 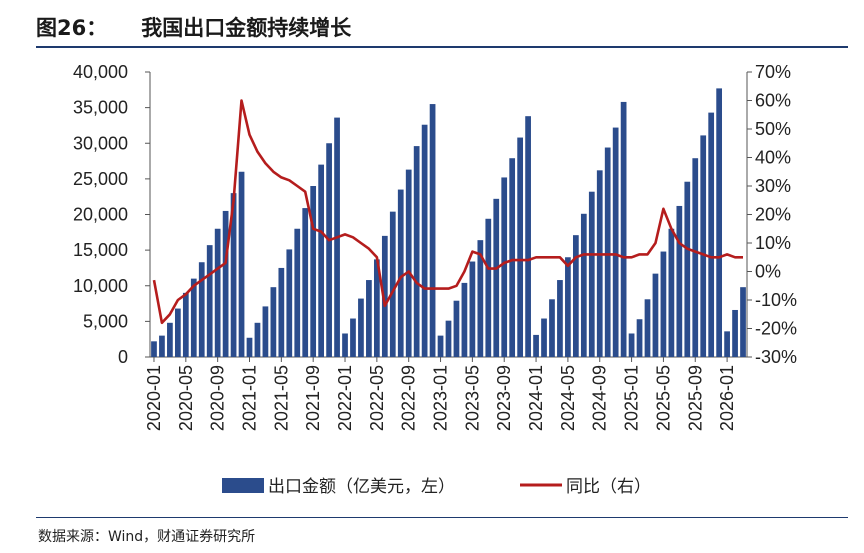 I want to click on x-tick-label: 2025-05, so click(x=663, y=398).